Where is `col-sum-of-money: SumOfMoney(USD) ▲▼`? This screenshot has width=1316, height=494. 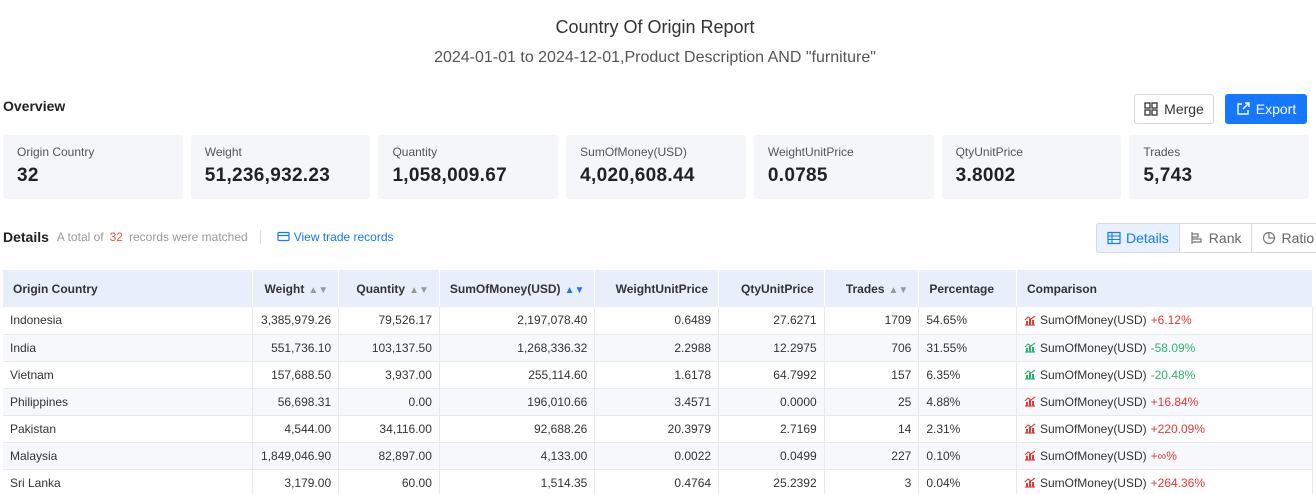 col-sum-of-money: SumOfMoney(USD) ▲▼ is located at coordinates (517, 288).